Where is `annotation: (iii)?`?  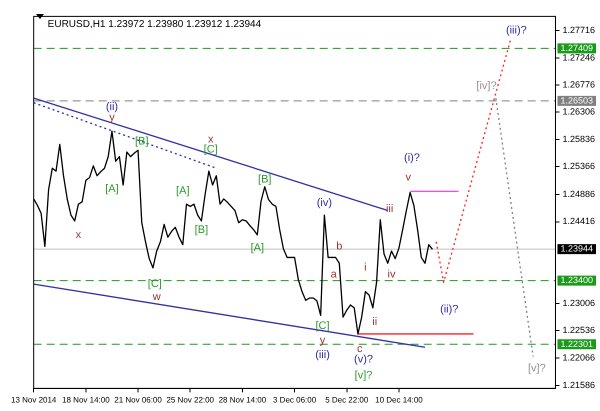 annotation: (iii)? is located at coordinates (516, 30).